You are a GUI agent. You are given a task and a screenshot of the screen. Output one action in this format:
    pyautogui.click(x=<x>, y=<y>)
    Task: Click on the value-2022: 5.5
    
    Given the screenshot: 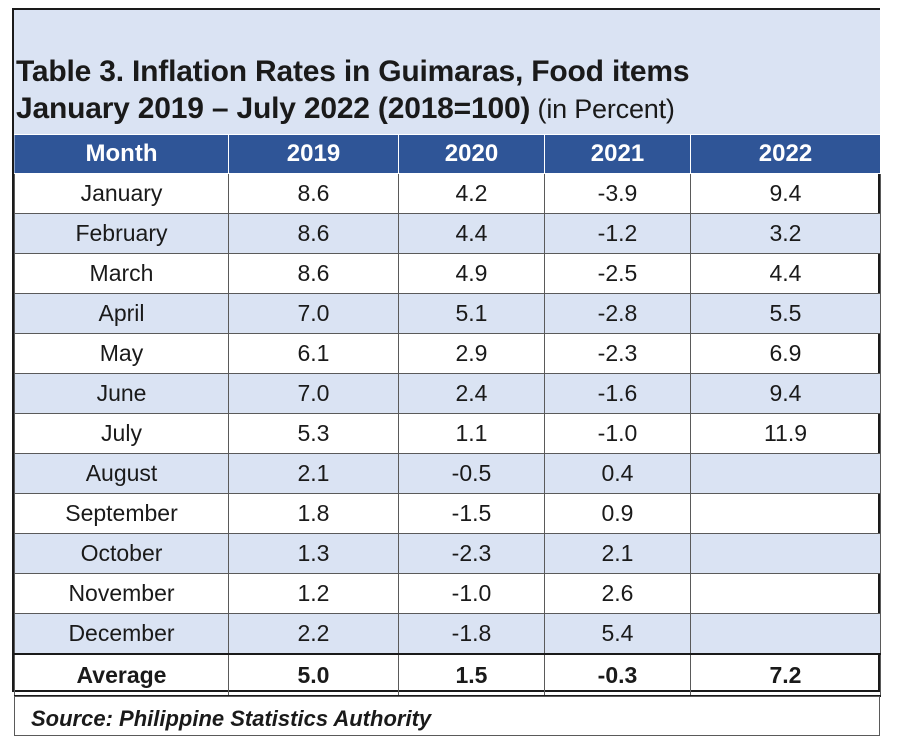 What is the action you would take?
    pyautogui.click(x=785, y=313)
    